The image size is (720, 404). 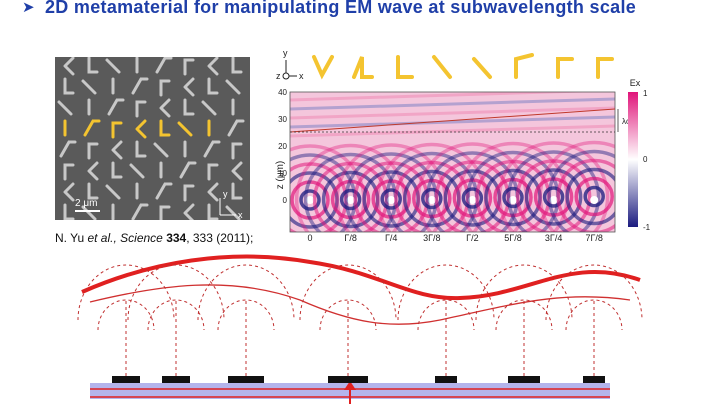 I want to click on x-label: 3Γ/4, so click(x=553, y=238).